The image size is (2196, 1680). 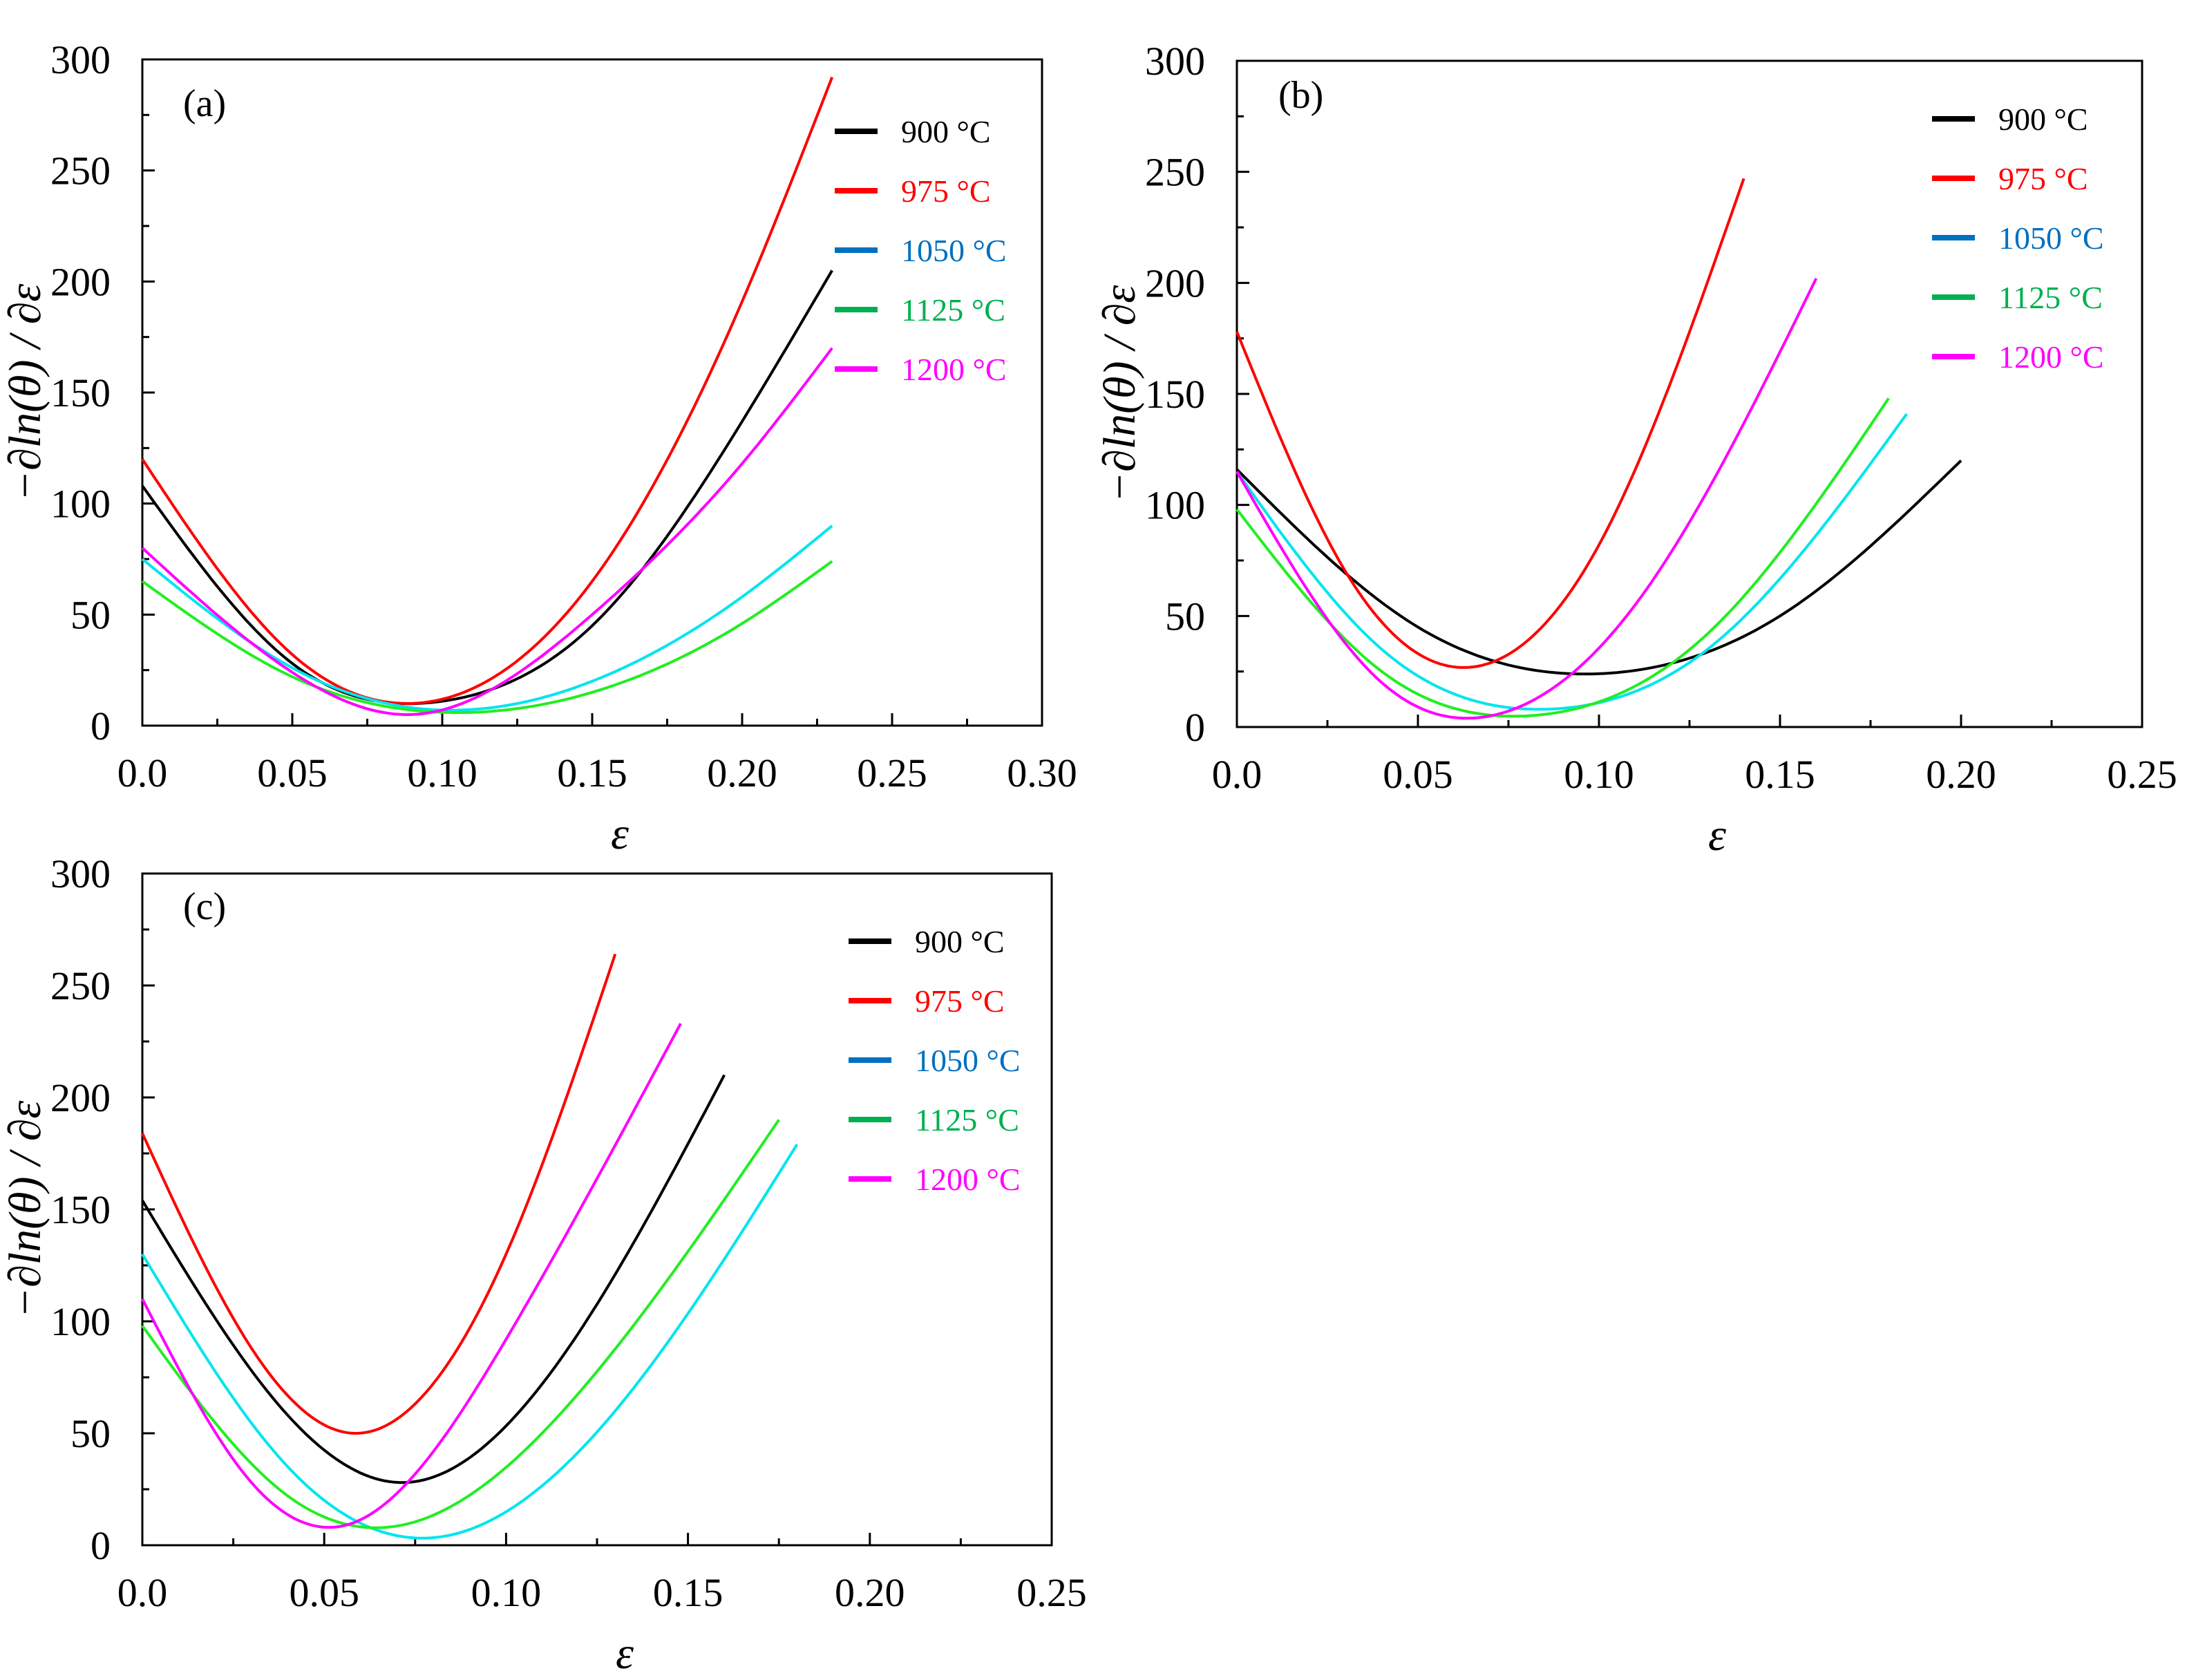 I want to click on panel-label: (b), so click(x=1300, y=96).